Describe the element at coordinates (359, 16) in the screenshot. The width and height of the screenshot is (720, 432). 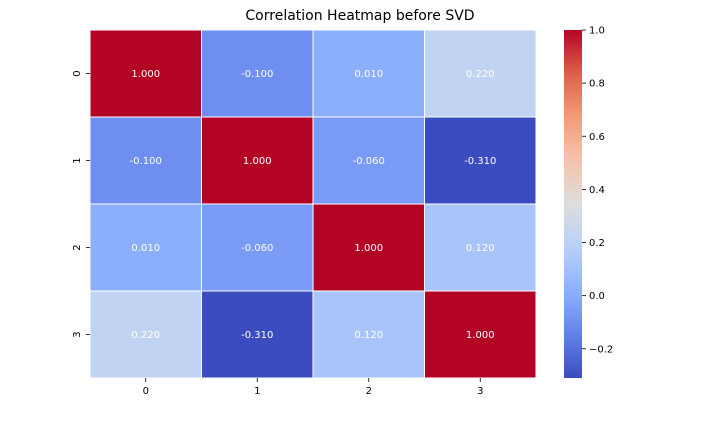
I see `chart-title: Correlation Heatmap before SVD` at that location.